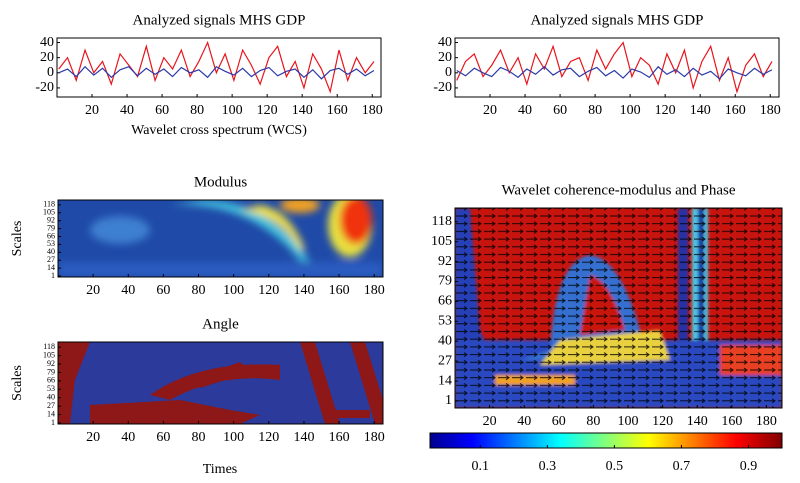 The width and height of the screenshot is (800, 483). What do you see at coordinates (219, 130) in the screenshot?
I see `x-axis-label: Wavelet cross spectrum (WCS)` at bounding box center [219, 130].